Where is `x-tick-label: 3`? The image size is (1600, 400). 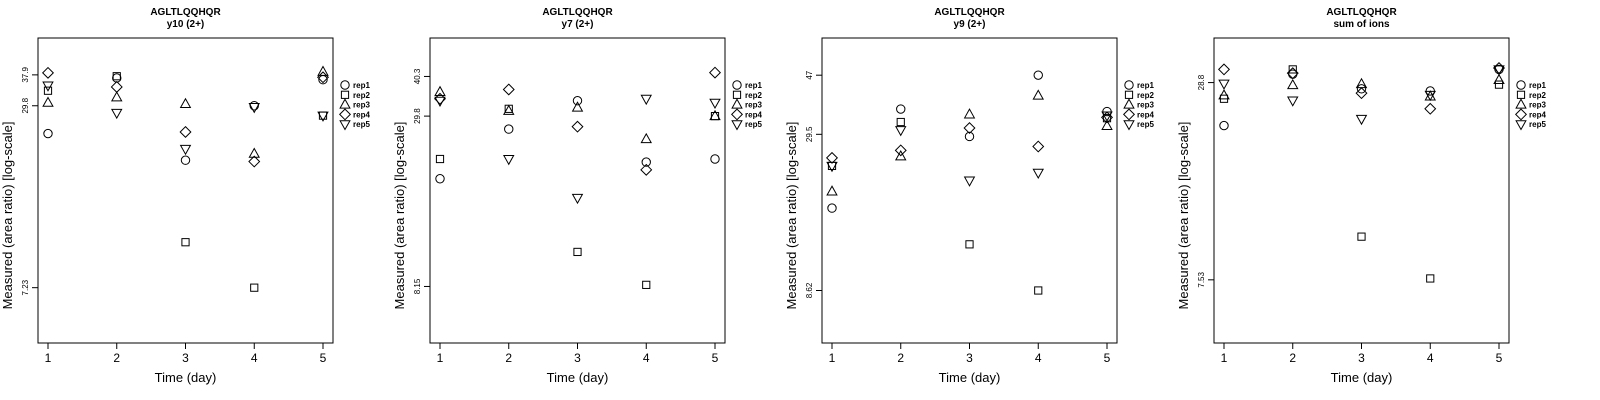 x-tick-label: 3 is located at coordinates (969, 358).